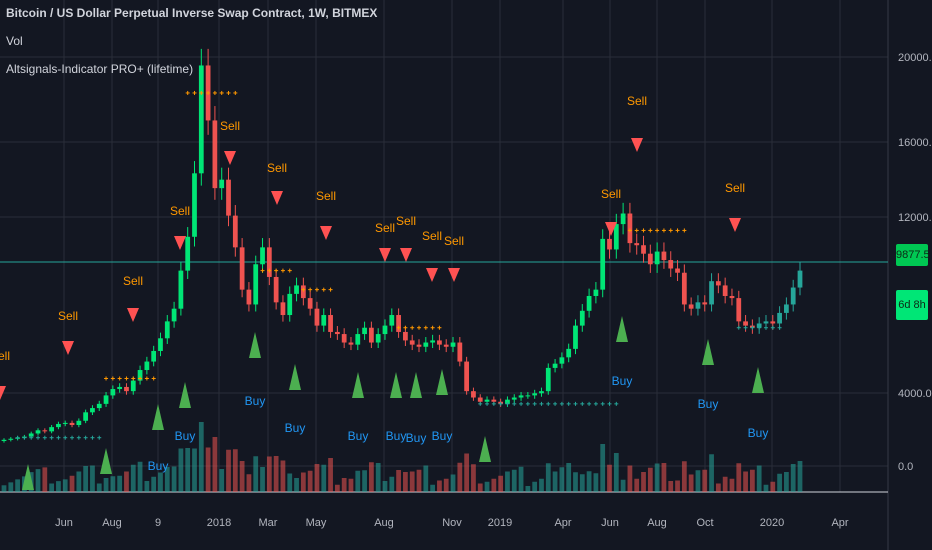  Describe the element at coordinates (100, 69) in the screenshot. I see `indicator-legend: Altsignals-Indicator PRO+ (lifetime)` at that location.